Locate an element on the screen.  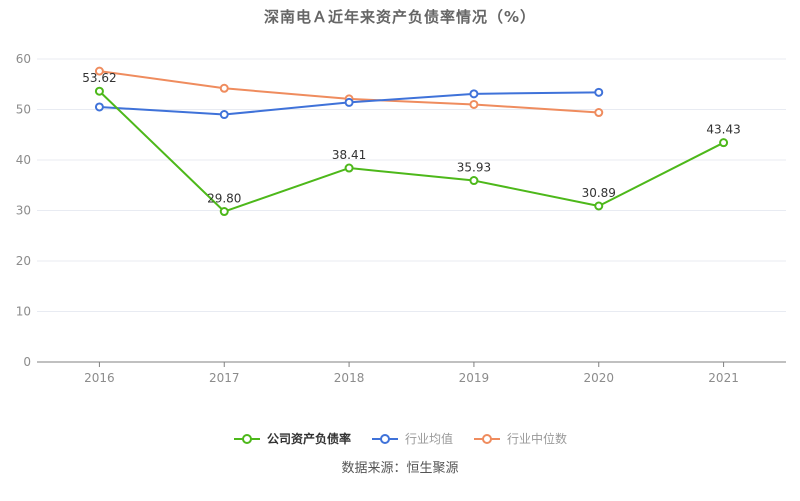
series-point-industry-median-2017 is located at coordinates (224, 88).